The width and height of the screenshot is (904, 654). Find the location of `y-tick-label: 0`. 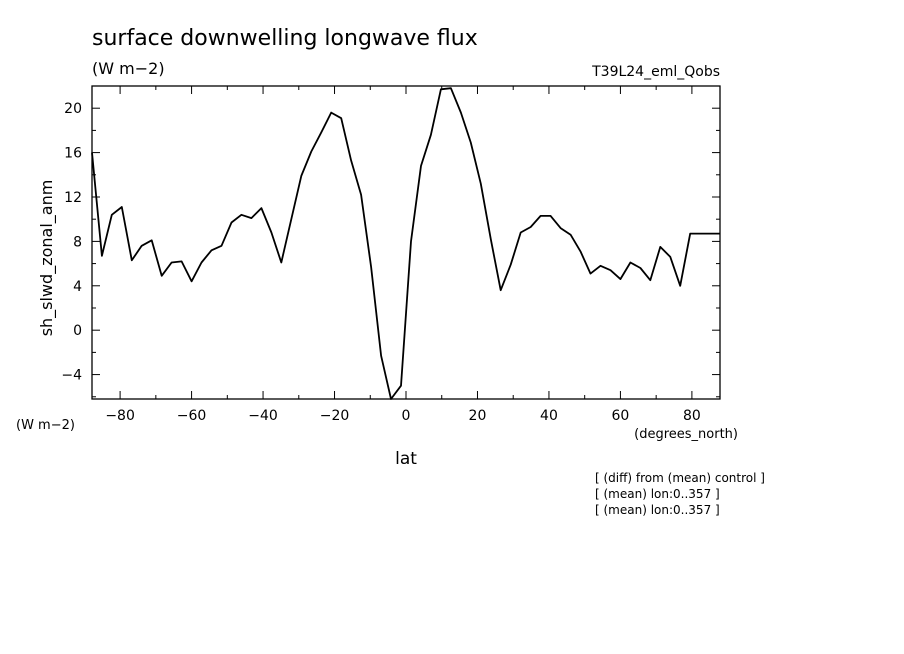

y-tick-label: 0 is located at coordinates (77, 331).